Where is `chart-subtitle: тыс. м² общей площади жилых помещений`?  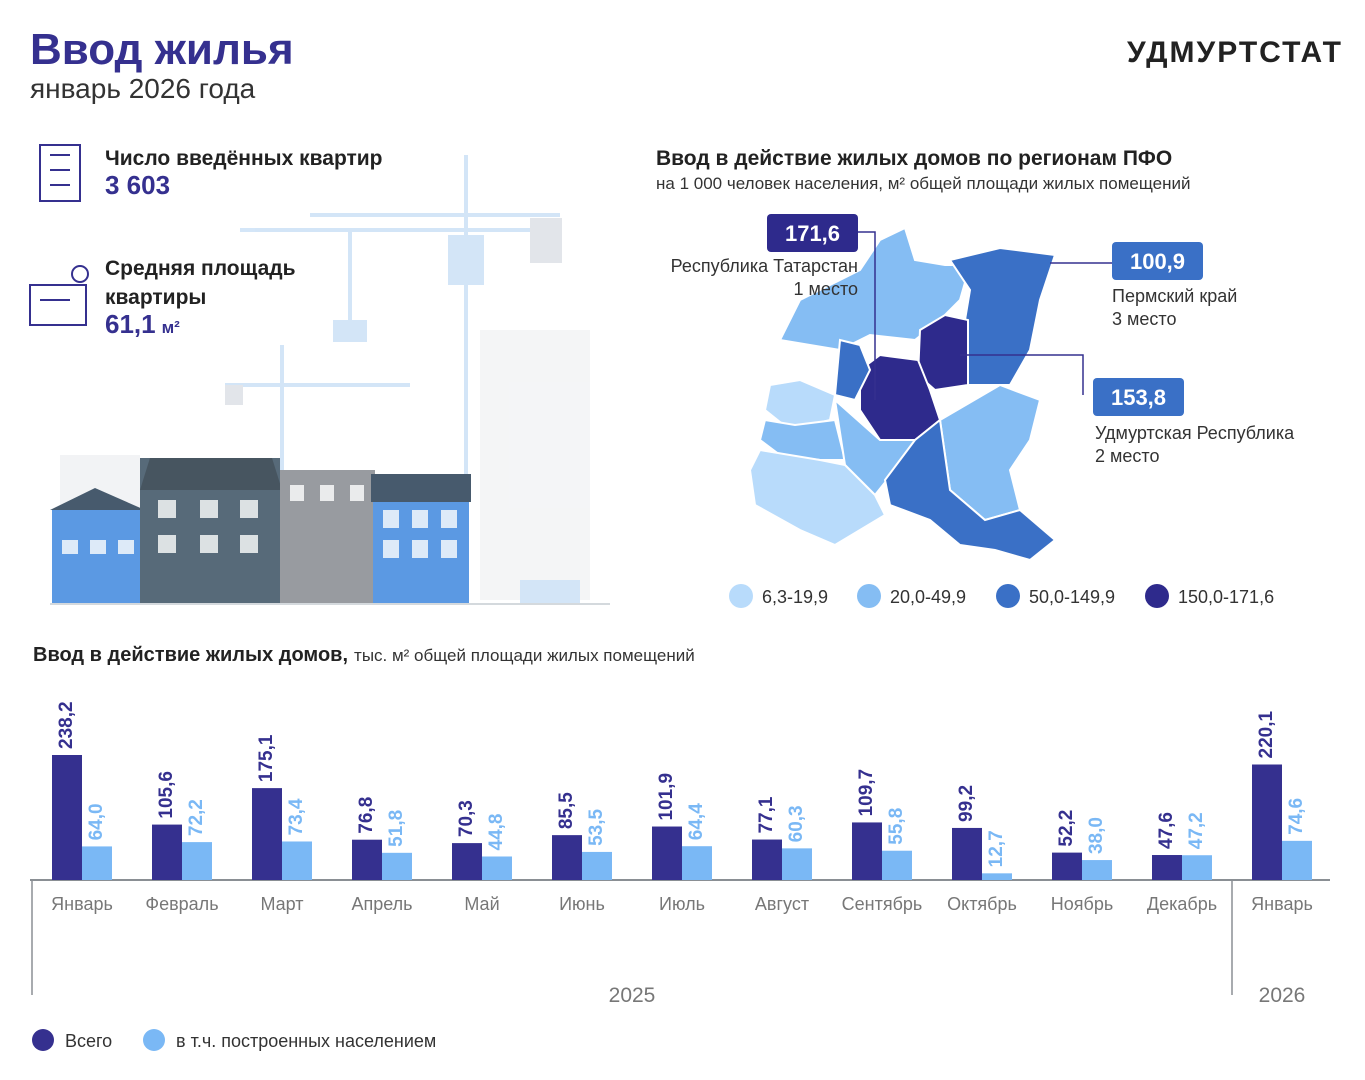
chart-subtitle: тыс. м² общей площади жилых помещений is located at coordinates (524, 655).